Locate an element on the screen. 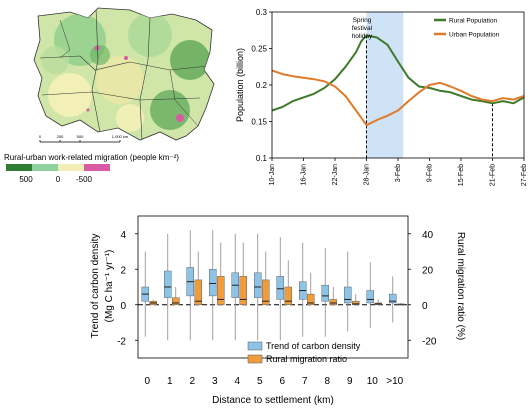 The height and width of the screenshot is (408, 530). box-chart-ylabel-right: Rural migration ratio (%) is located at coordinates (460, 286).